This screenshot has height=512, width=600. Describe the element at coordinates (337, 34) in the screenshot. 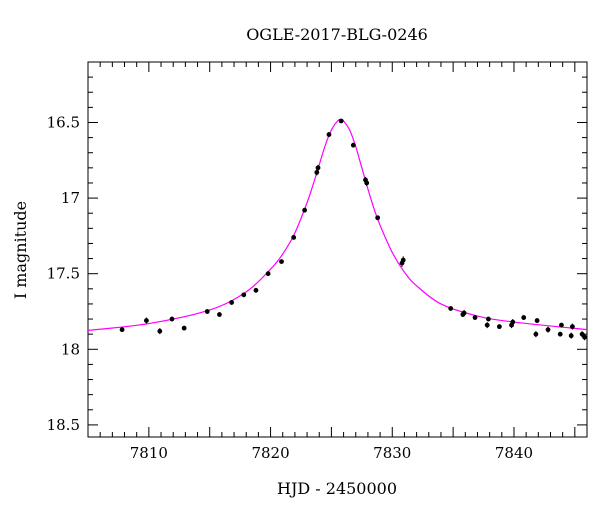

I see `chart-title: OGLE-2017-BLG-0246` at that location.